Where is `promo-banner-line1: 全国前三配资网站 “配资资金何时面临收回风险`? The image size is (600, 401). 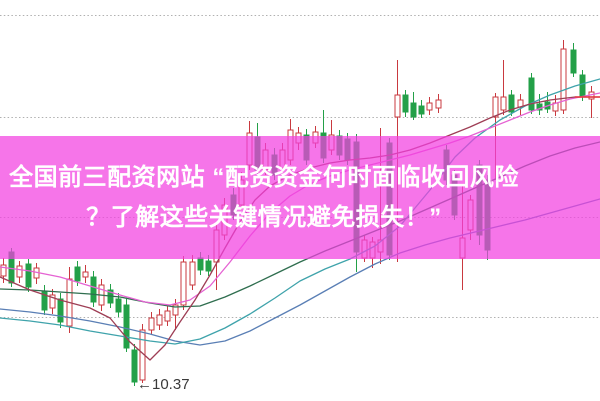 promo-banner-line1: 全国前三配资网站 “配资资金何时面临收回风险 is located at coordinates (264, 177).